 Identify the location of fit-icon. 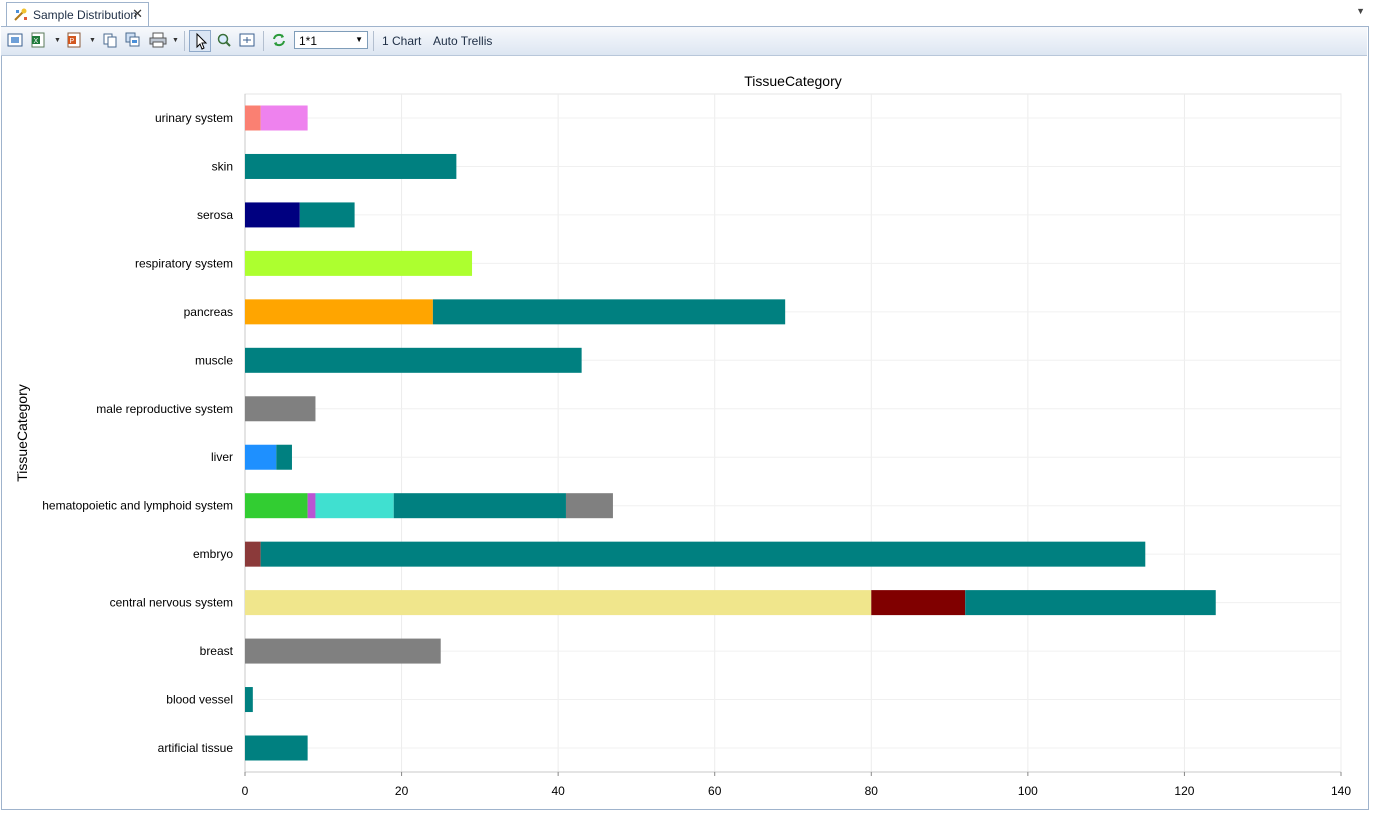
(247, 41).